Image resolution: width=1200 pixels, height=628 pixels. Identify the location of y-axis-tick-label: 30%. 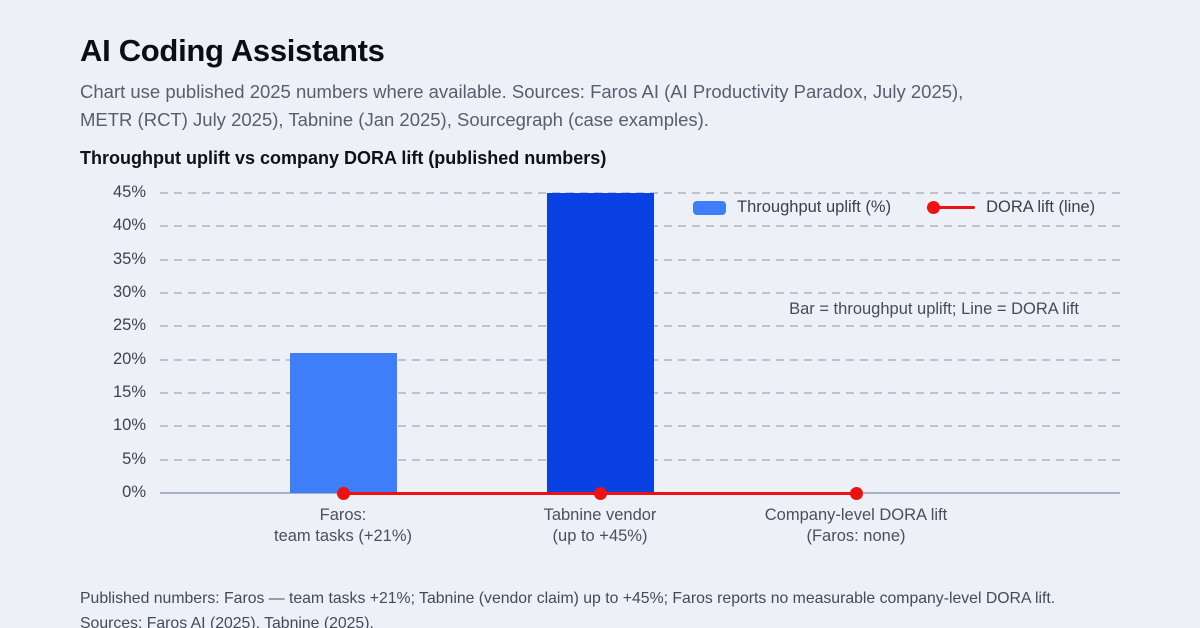
(129, 292).